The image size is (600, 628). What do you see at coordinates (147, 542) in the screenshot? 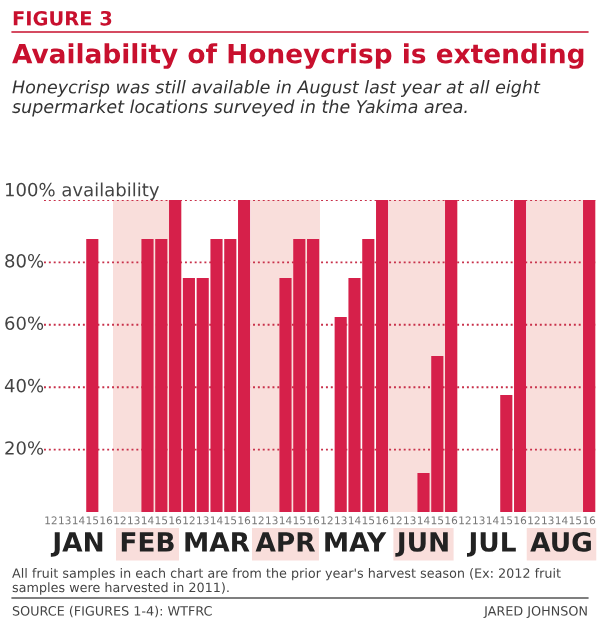
I see `x-tick-label: FEB` at bounding box center [147, 542].